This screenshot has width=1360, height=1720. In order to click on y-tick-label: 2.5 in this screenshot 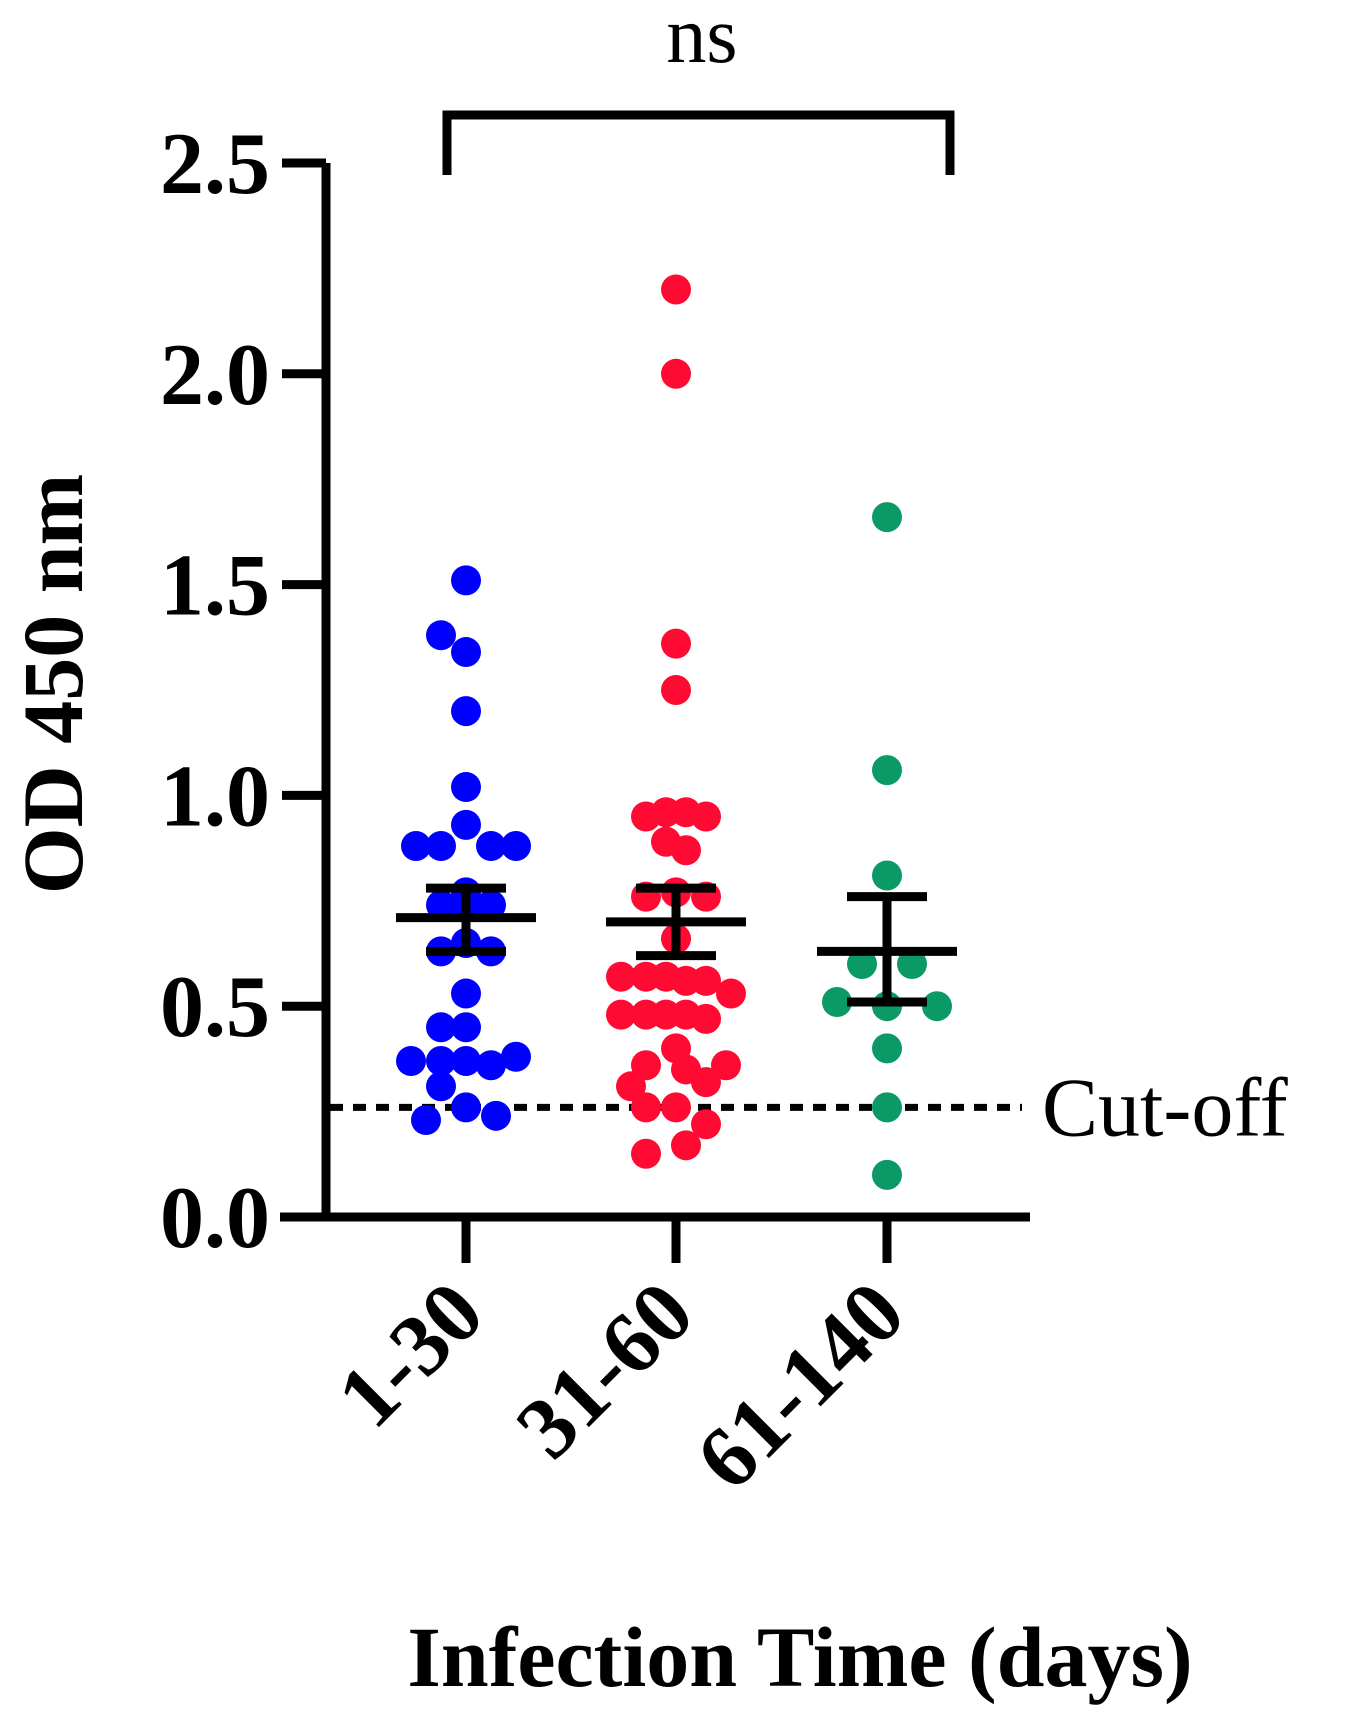, I will do `click(215, 164)`.